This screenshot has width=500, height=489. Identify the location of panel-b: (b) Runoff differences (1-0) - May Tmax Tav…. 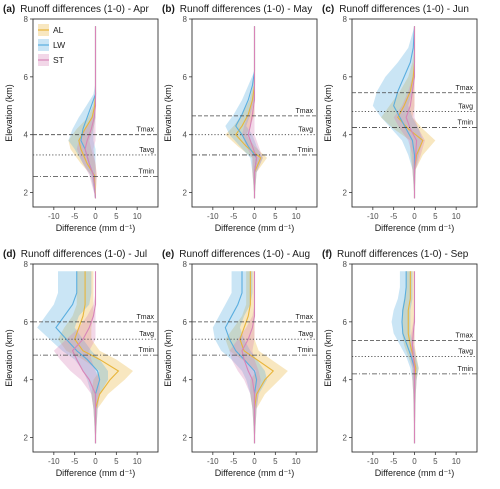
(240, 118).